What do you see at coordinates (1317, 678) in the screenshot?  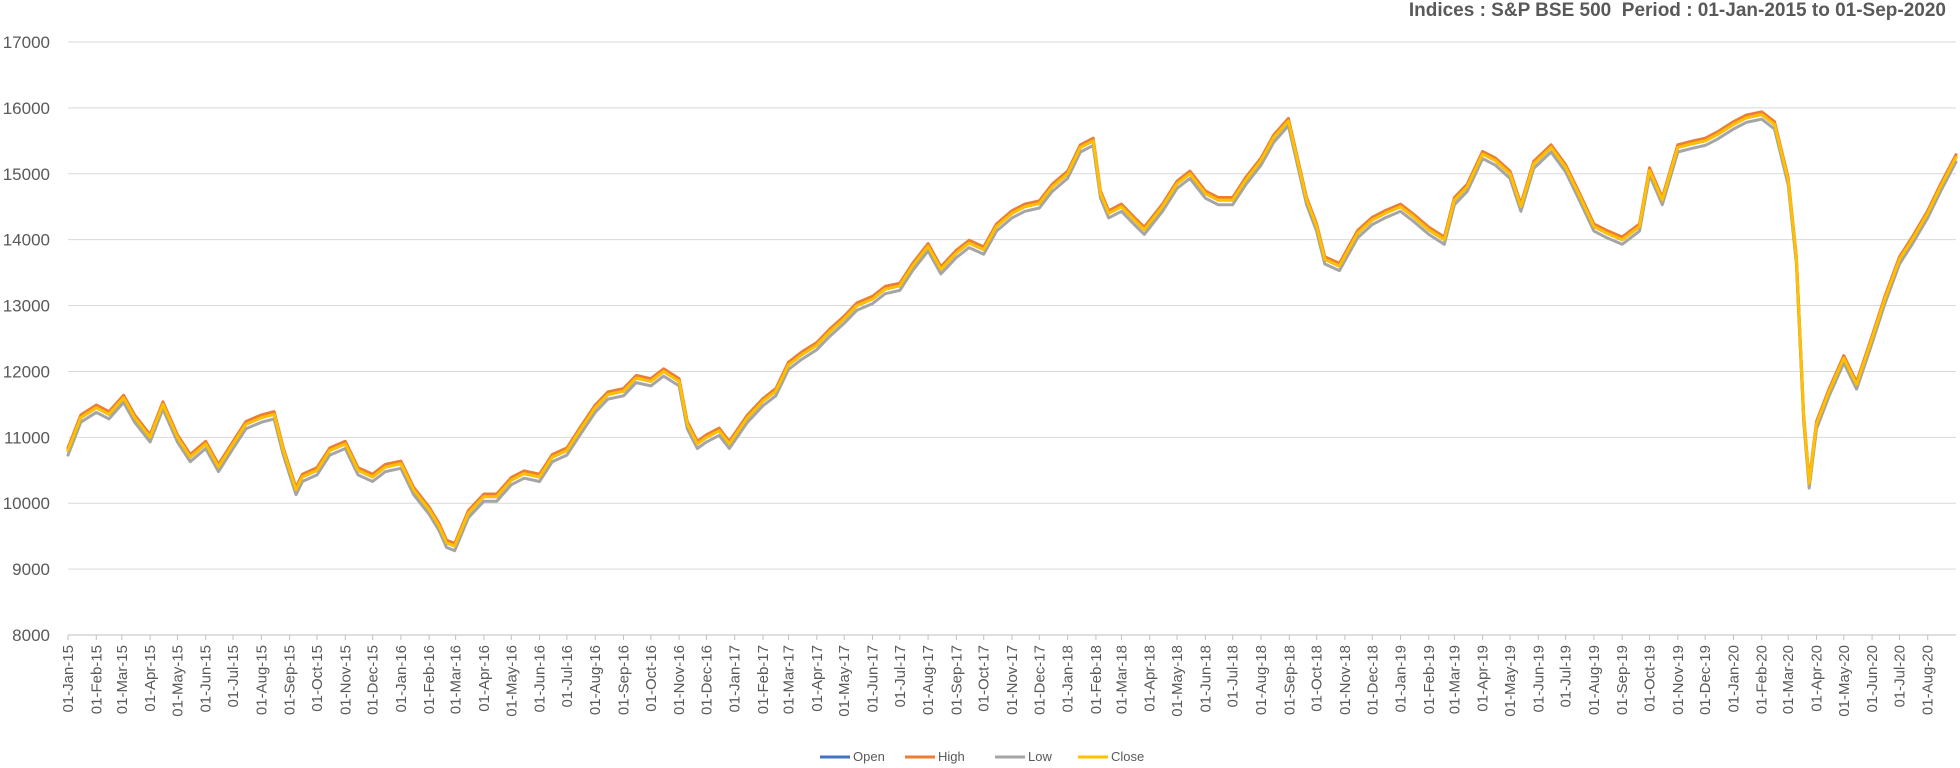 I see `x-tick-label: 01-Oct-18` at bounding box center [1317, 678].